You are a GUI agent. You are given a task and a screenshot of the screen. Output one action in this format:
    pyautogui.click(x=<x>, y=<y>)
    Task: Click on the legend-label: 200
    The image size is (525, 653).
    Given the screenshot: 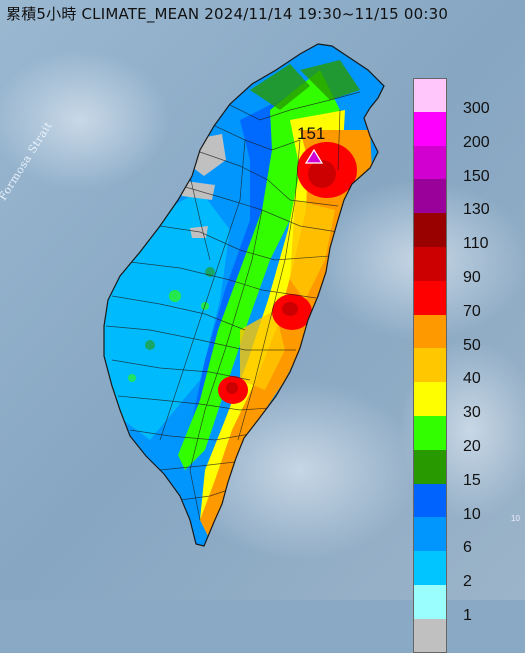 What is the action you would take?
    pyautogui.click(x=476, y=142)
    